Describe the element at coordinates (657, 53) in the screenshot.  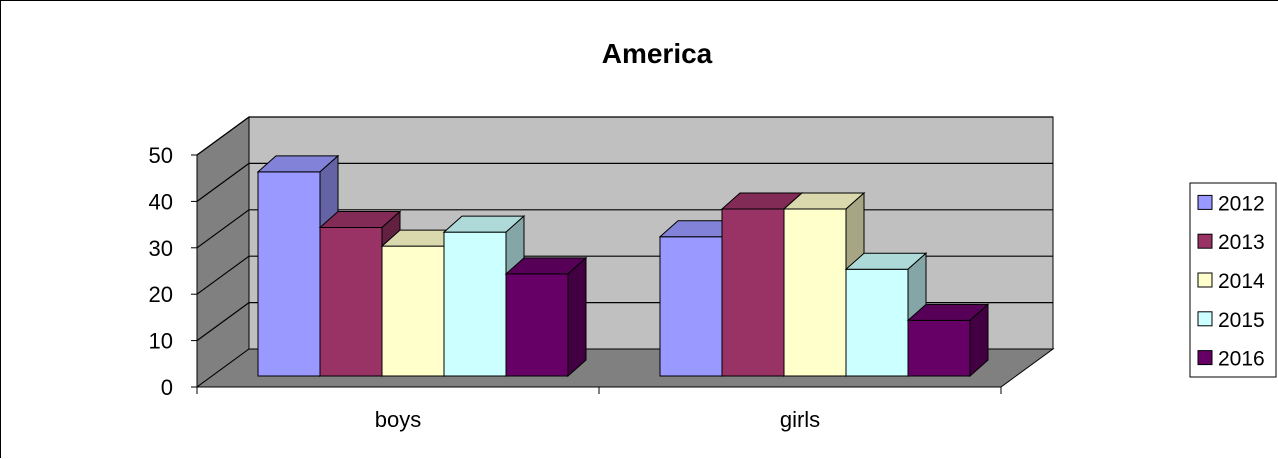
I see `chart-title: America` at that location.